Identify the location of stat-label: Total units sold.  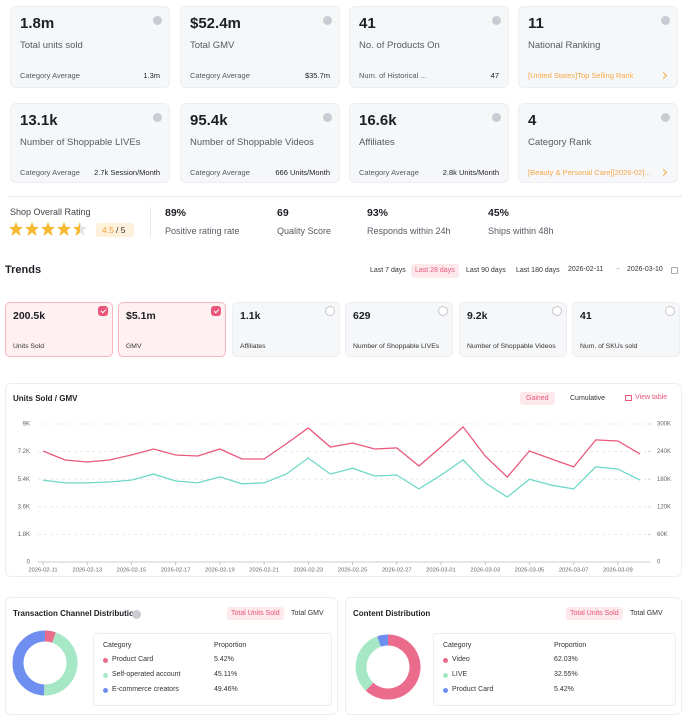
(51, 45).